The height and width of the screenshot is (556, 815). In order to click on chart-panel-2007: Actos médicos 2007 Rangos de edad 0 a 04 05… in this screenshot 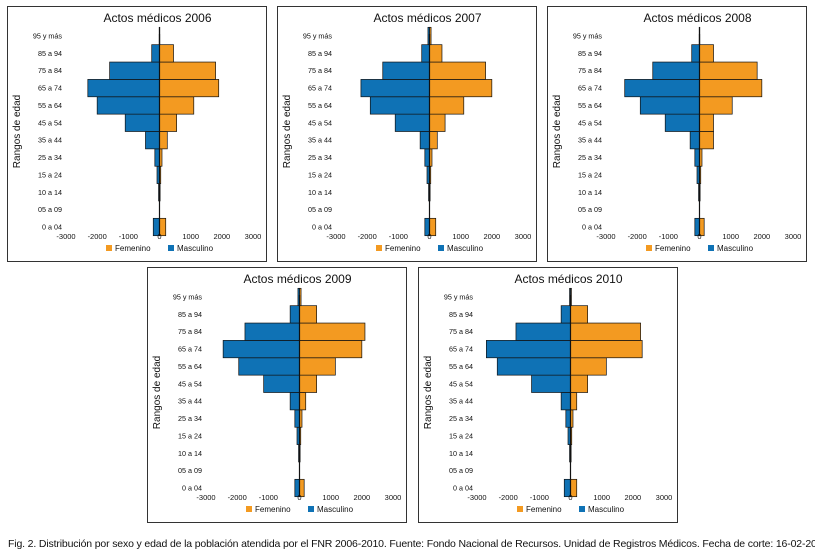, I will do `click(407, 134)`.